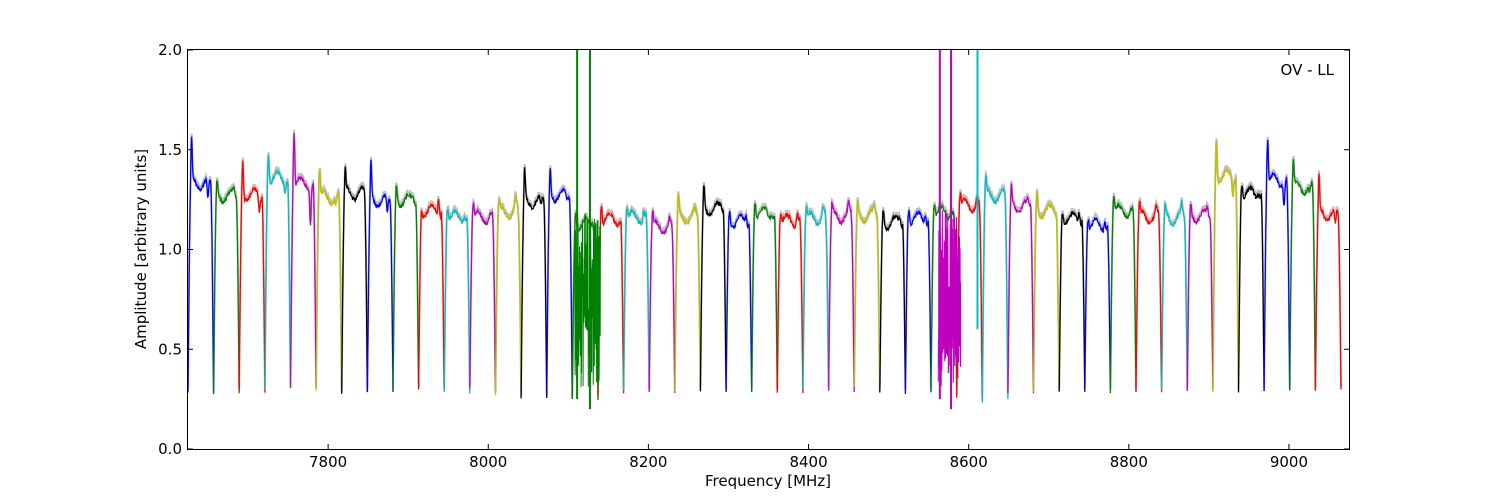 Image resolution: width=1500 pixels, height=500 pixels. I want to click on x-tick-label: 8200, so click(648, 462).